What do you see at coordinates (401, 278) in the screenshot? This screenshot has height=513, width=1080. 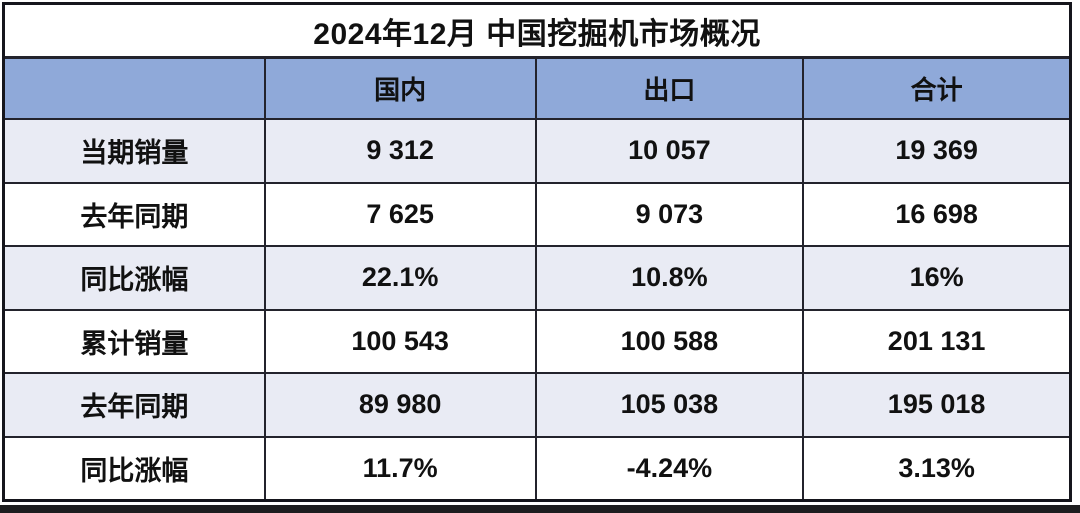 I see `cell-domestic: 22.1%` at bounding box center [401, 278].